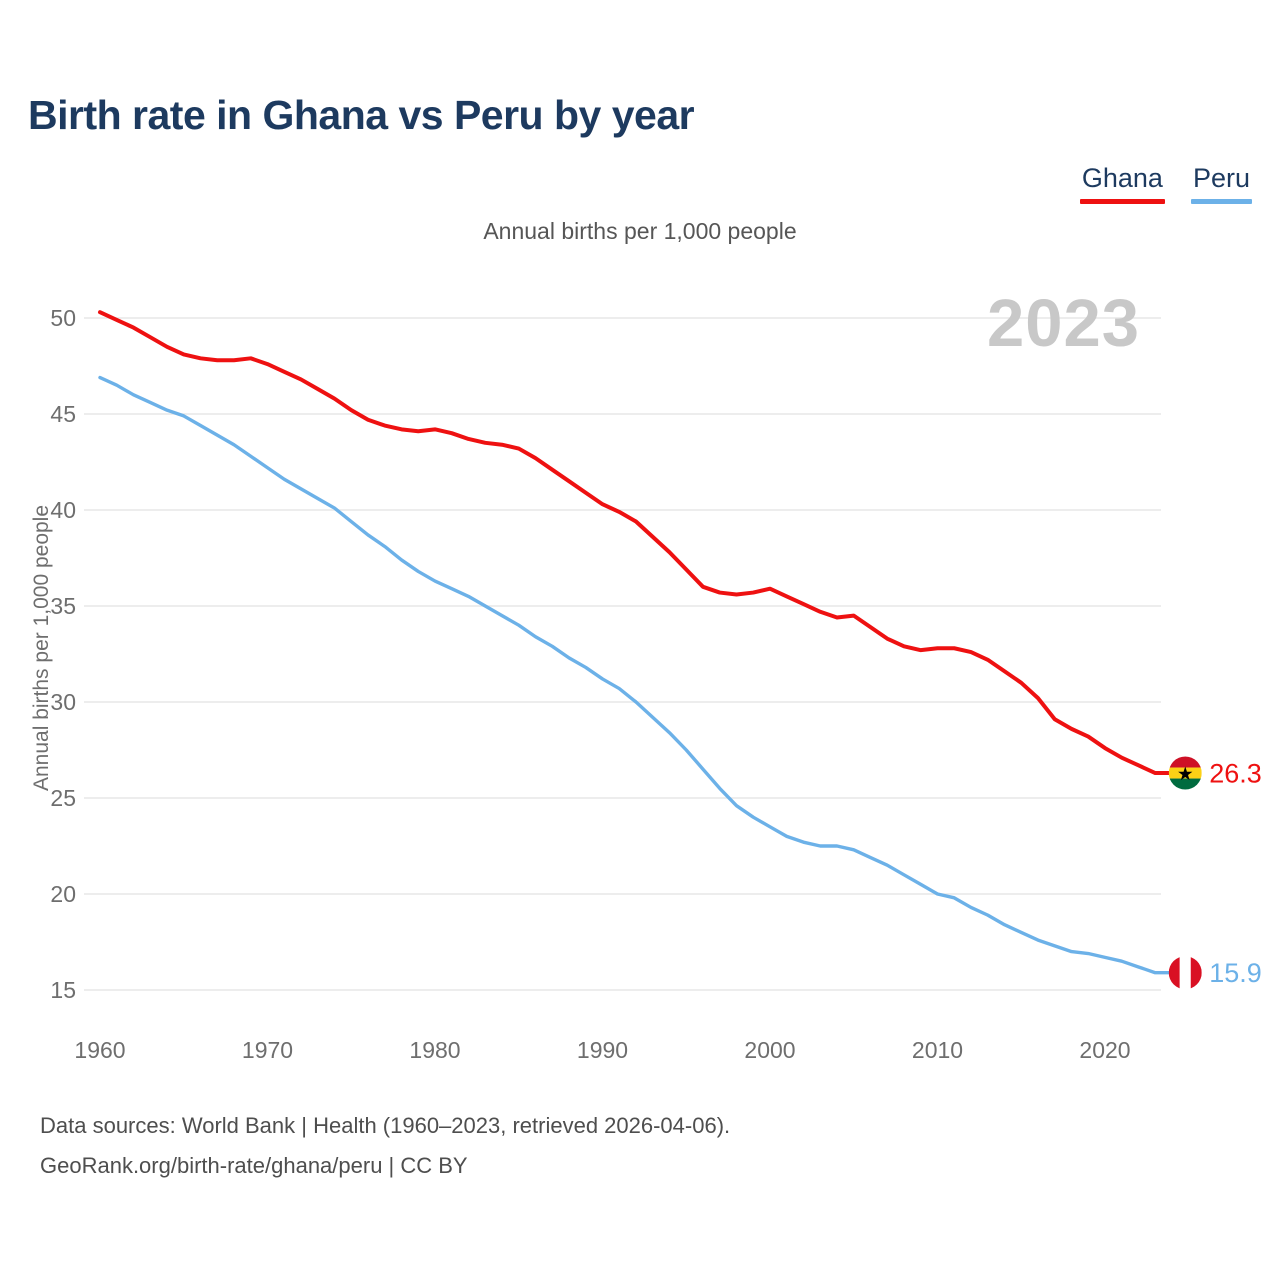  I want to click on chart-subtitle: Annual births per 1,000 people, so click(640, 231).